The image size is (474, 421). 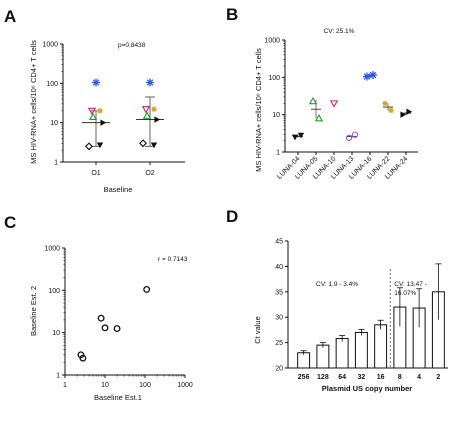 I want to click on panel-d-x-tick-label: 2, so click(x=438, y=377).